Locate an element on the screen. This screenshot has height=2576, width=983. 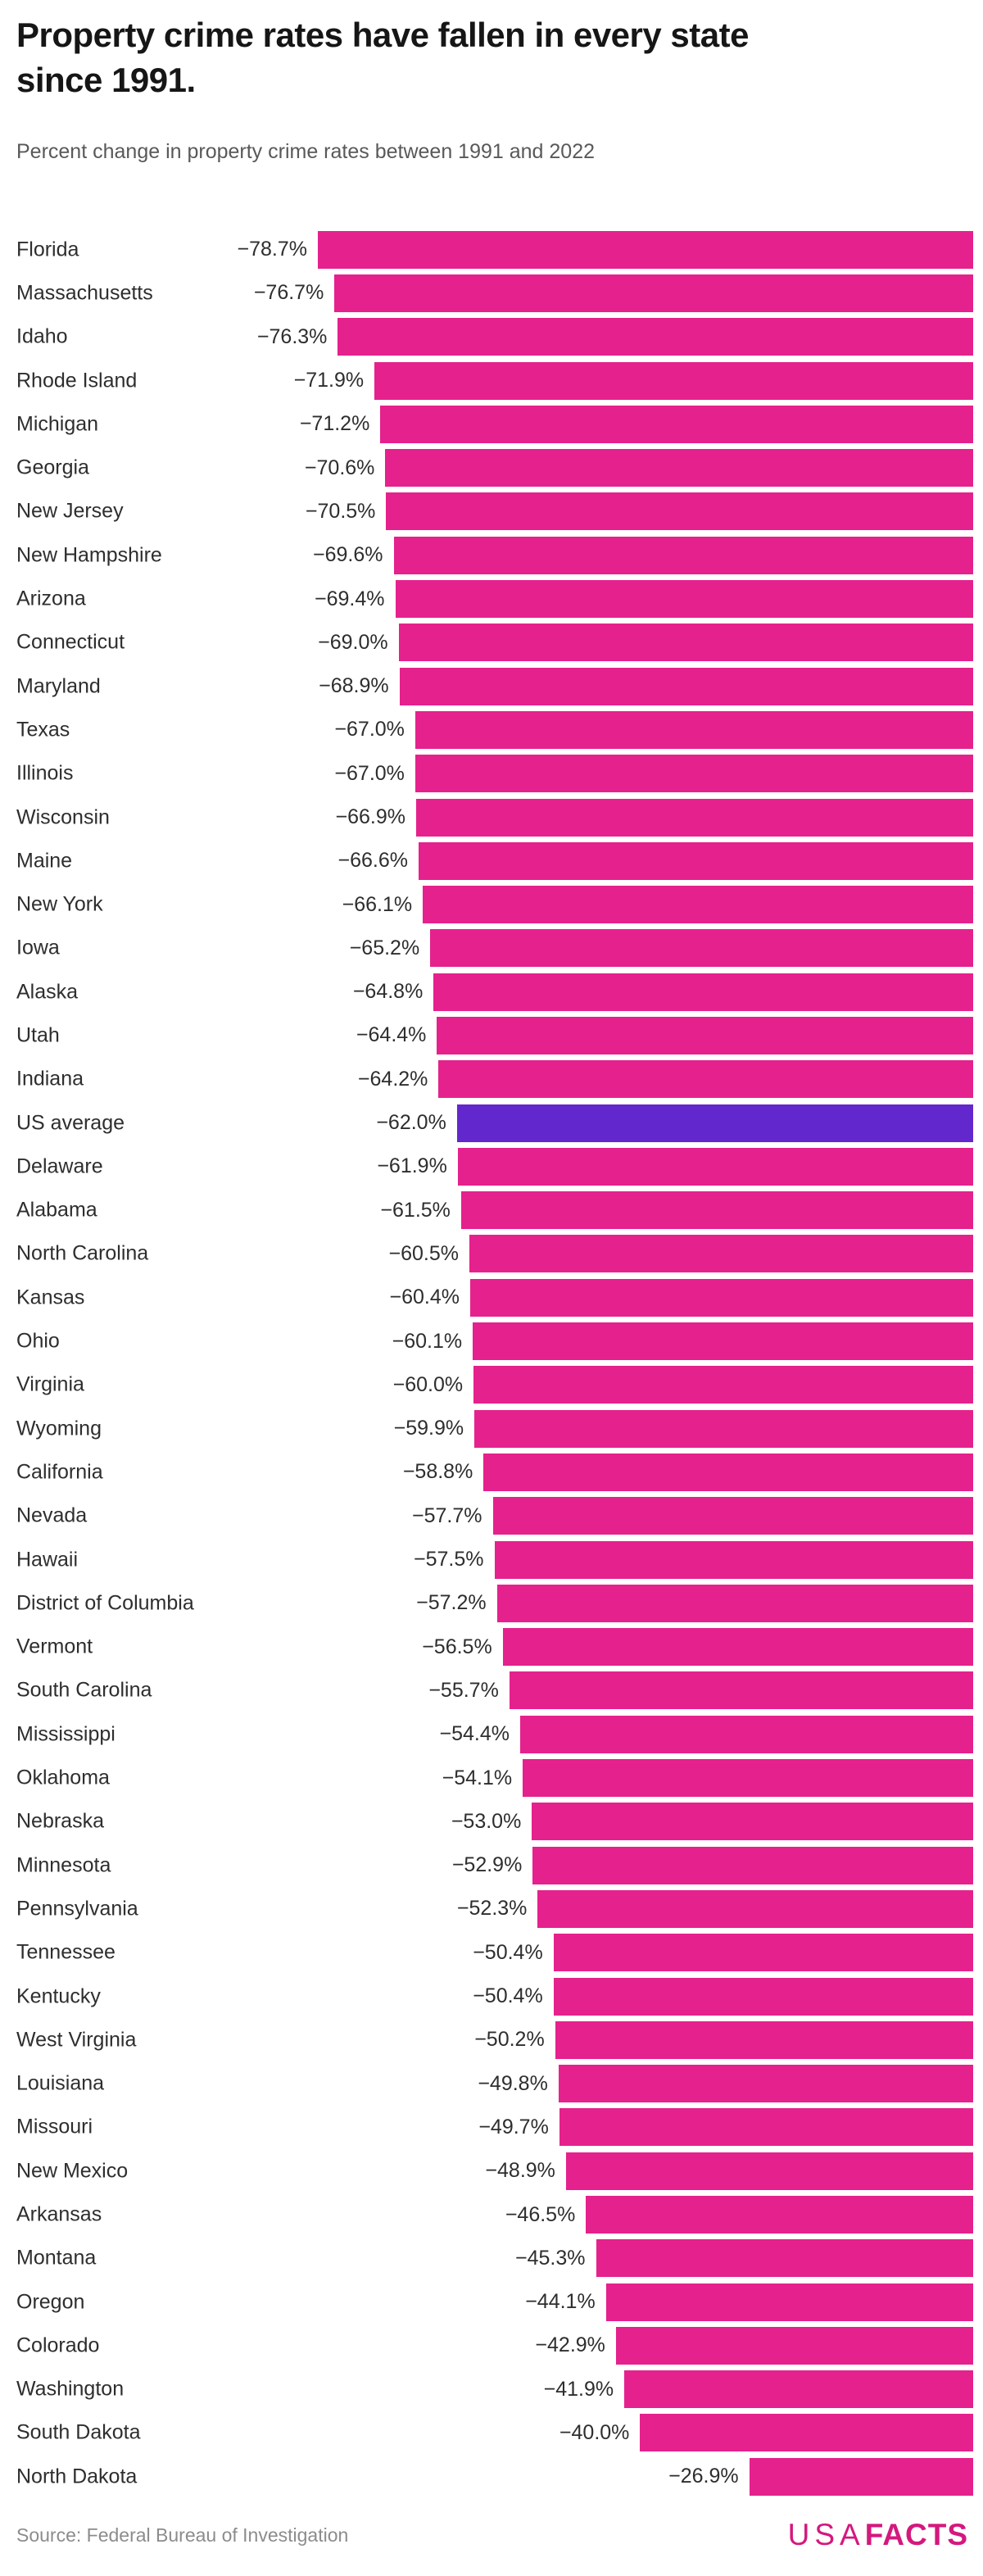
value-label: −45.3% is located at coordinates (550, 2258).